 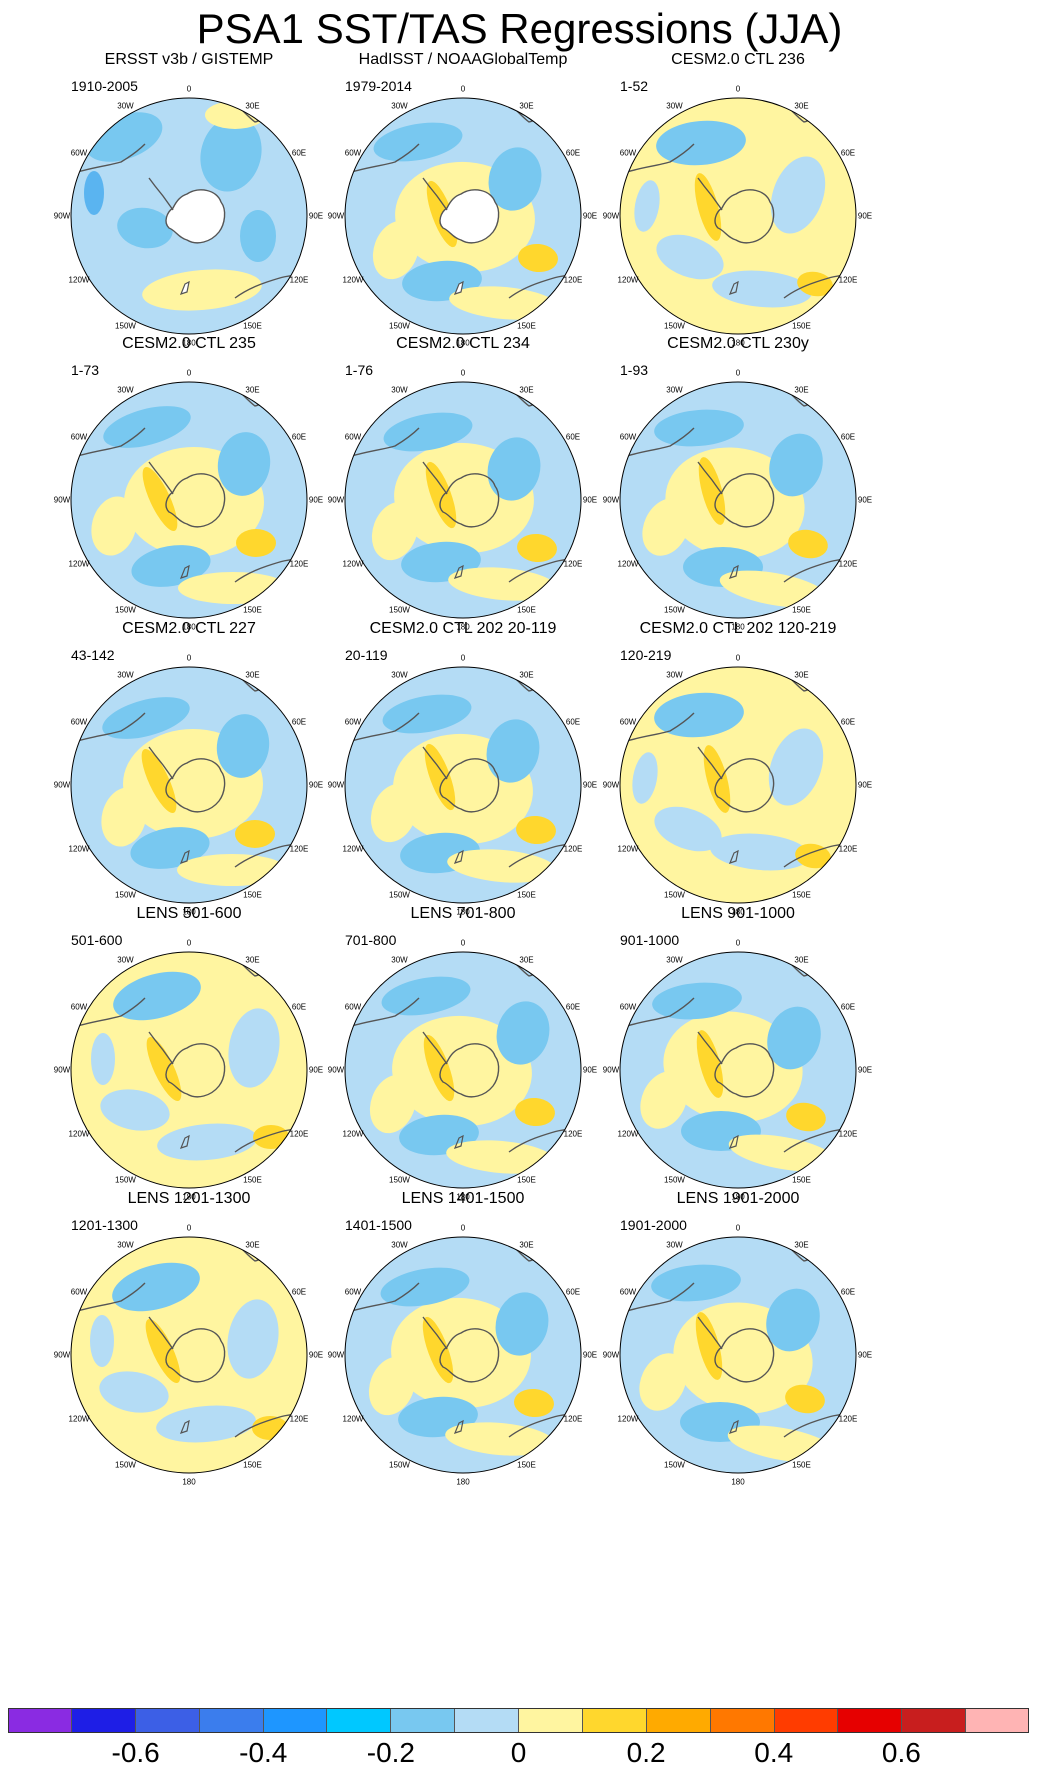 I want to click on panel-title: LENS 901-1000, so click(x=738, y=913).